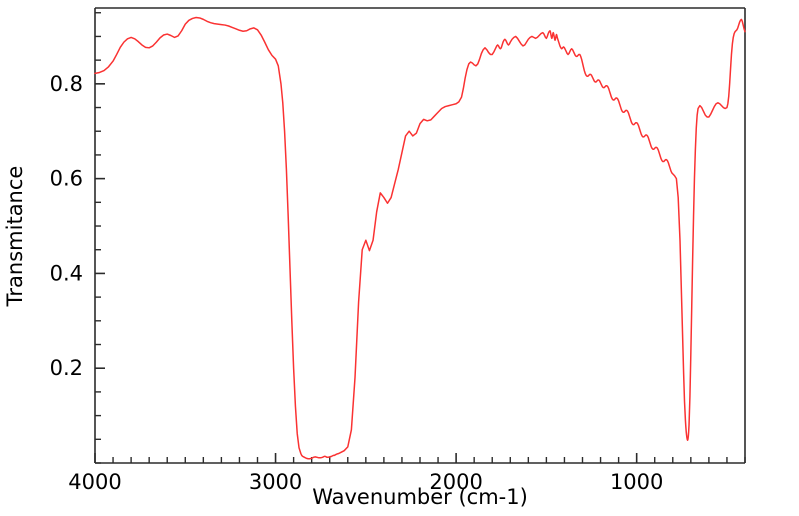 The image size is (799, 516). I want to click on x-axis-title: Wavenumber (cm-1), so click(420, 497).